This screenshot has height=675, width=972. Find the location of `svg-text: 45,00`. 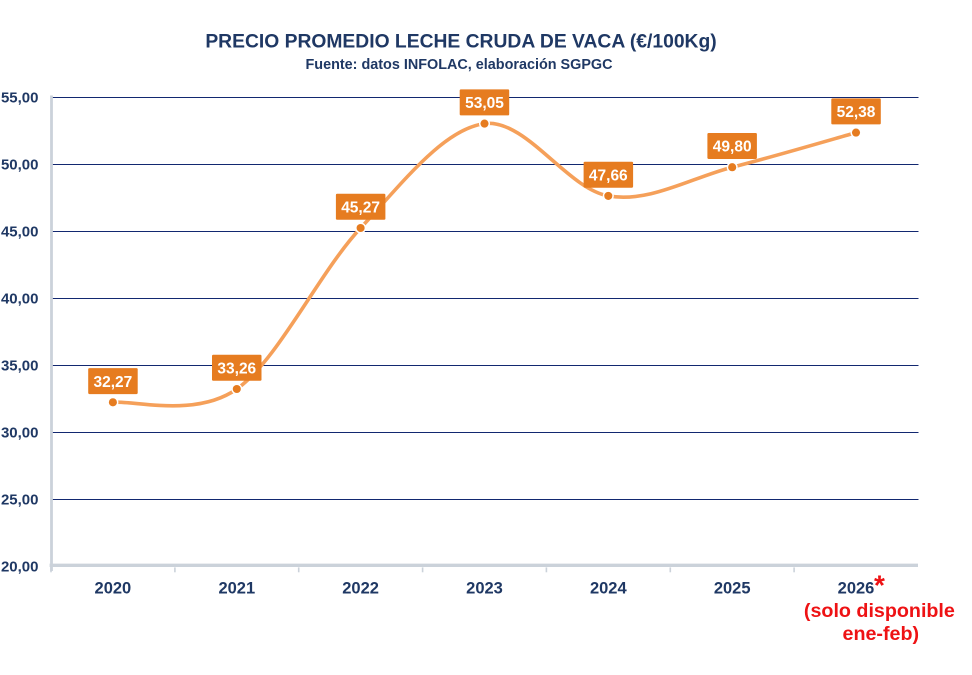

svg-text: 45,00 is located at coordinates (20, 231).